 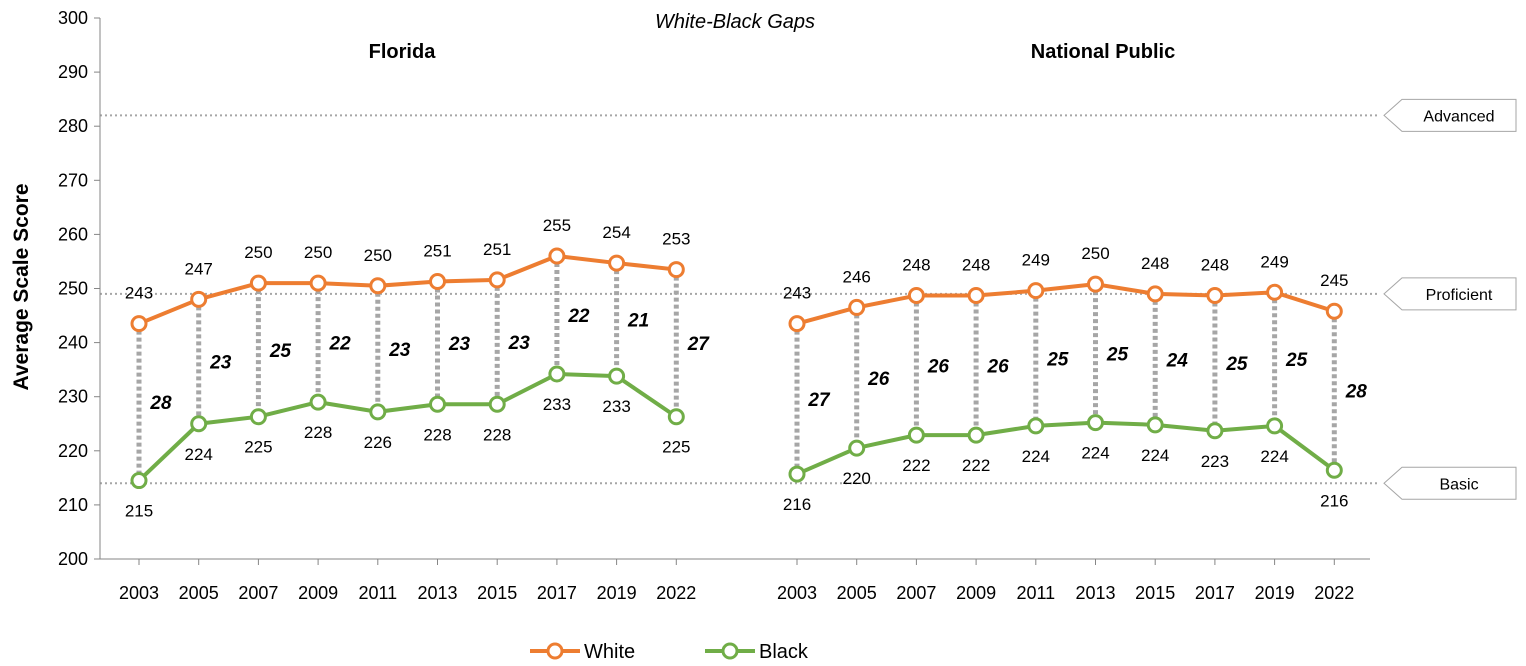 What do you see at coordinates (1215, 461) in the screenshot?
I see `data-label-black: 223` at bounding box center [1215, 461].